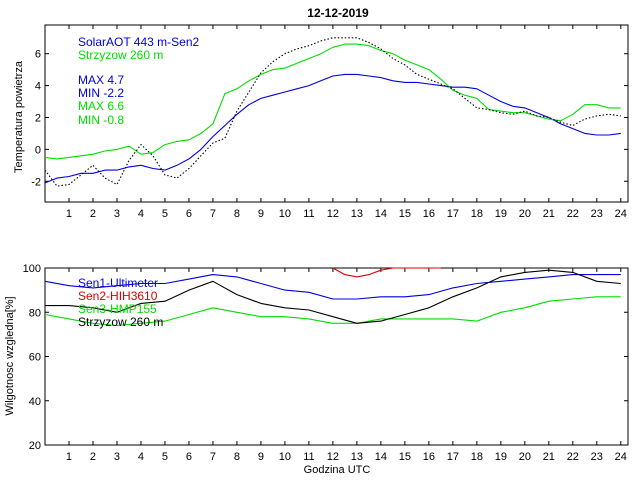 This screenshot has width=640, height=480. Describe the element at coordinates (120, 322) in the screenshot. I see `legend-strzyzow-rh: Strzyzow 260 m` at that location.